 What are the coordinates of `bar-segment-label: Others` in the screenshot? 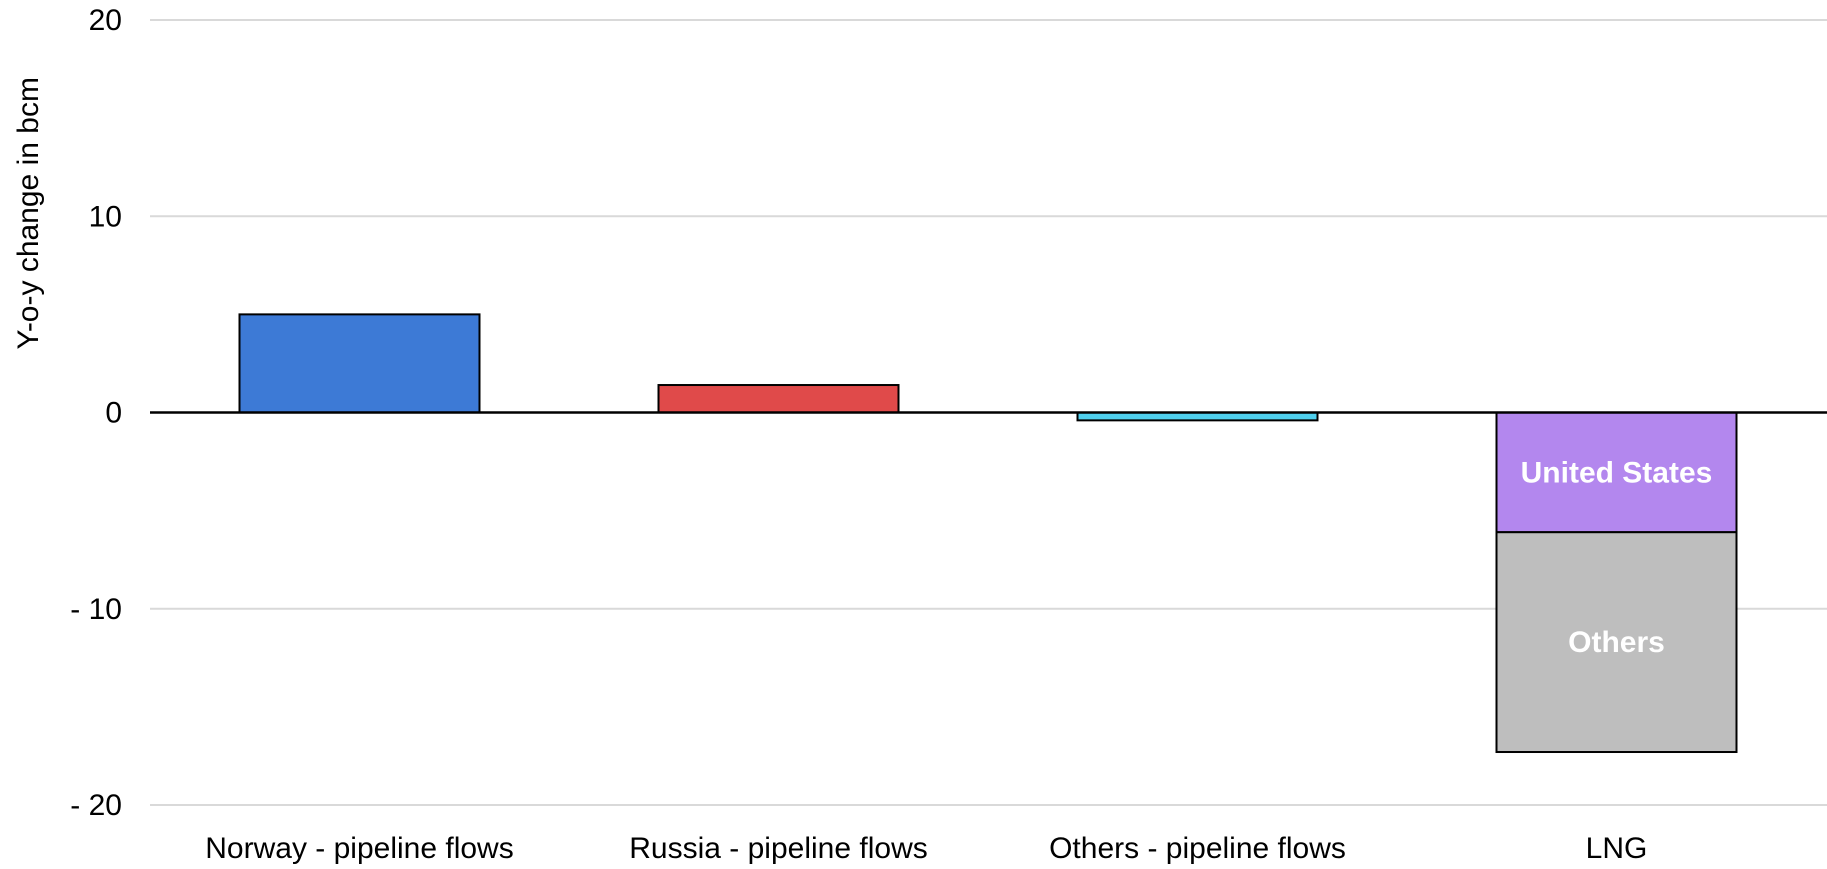 It's located at (1616, 642).